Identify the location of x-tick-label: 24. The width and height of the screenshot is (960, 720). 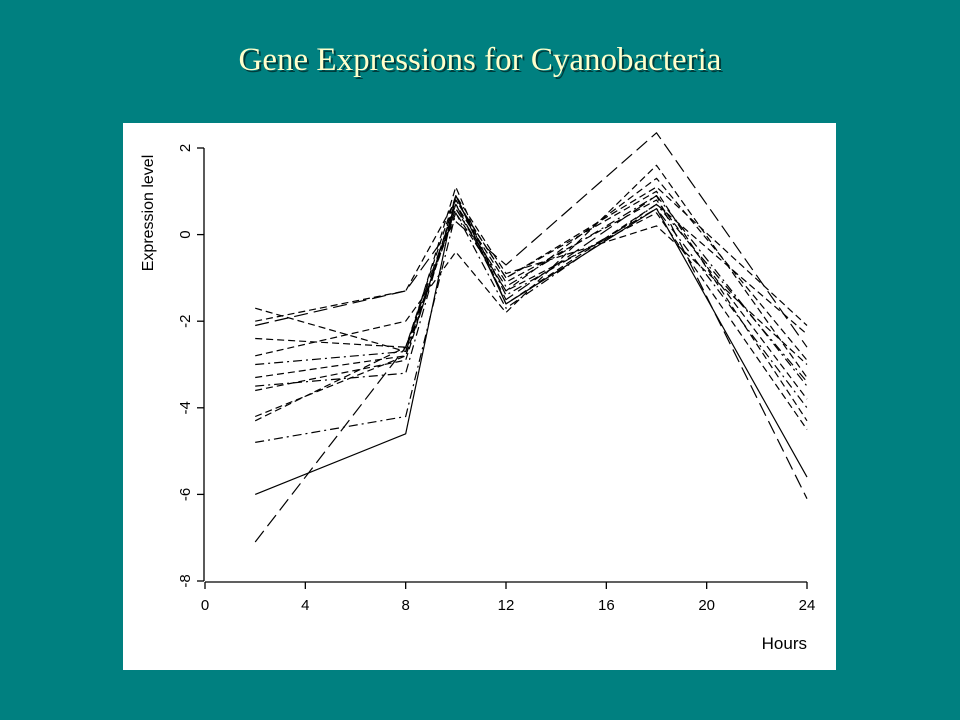
(807, 605).